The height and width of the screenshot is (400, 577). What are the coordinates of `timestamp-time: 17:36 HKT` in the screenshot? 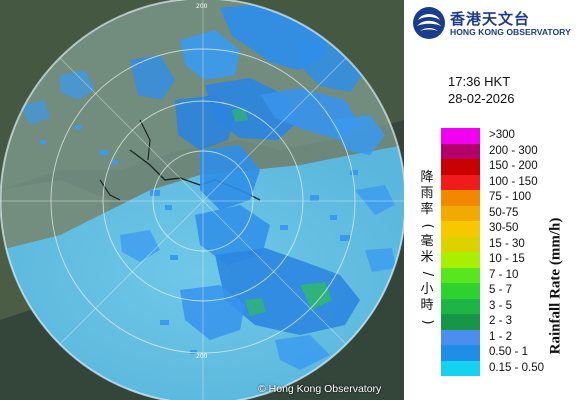 It's located at (479, 81).